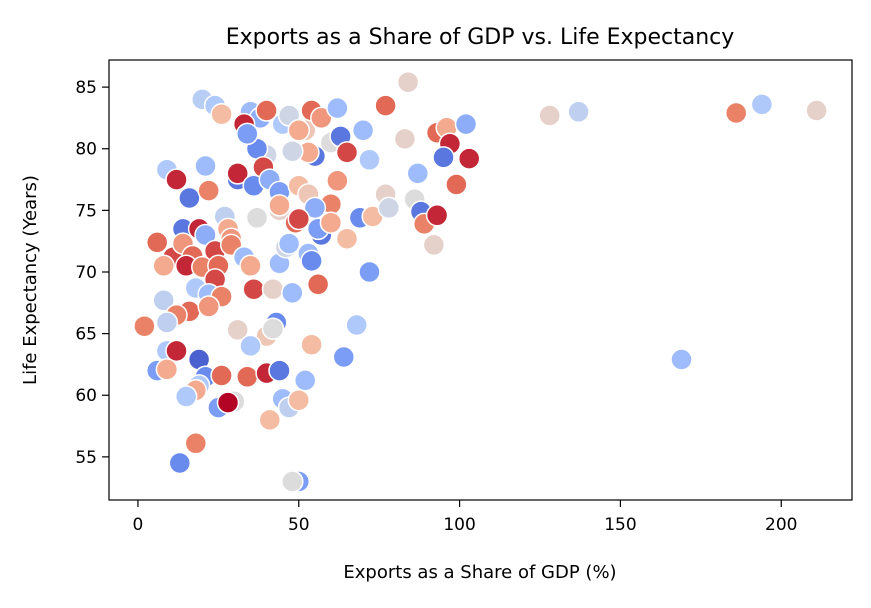  I want to click on x-tick-label: 150, so click(620, 525).